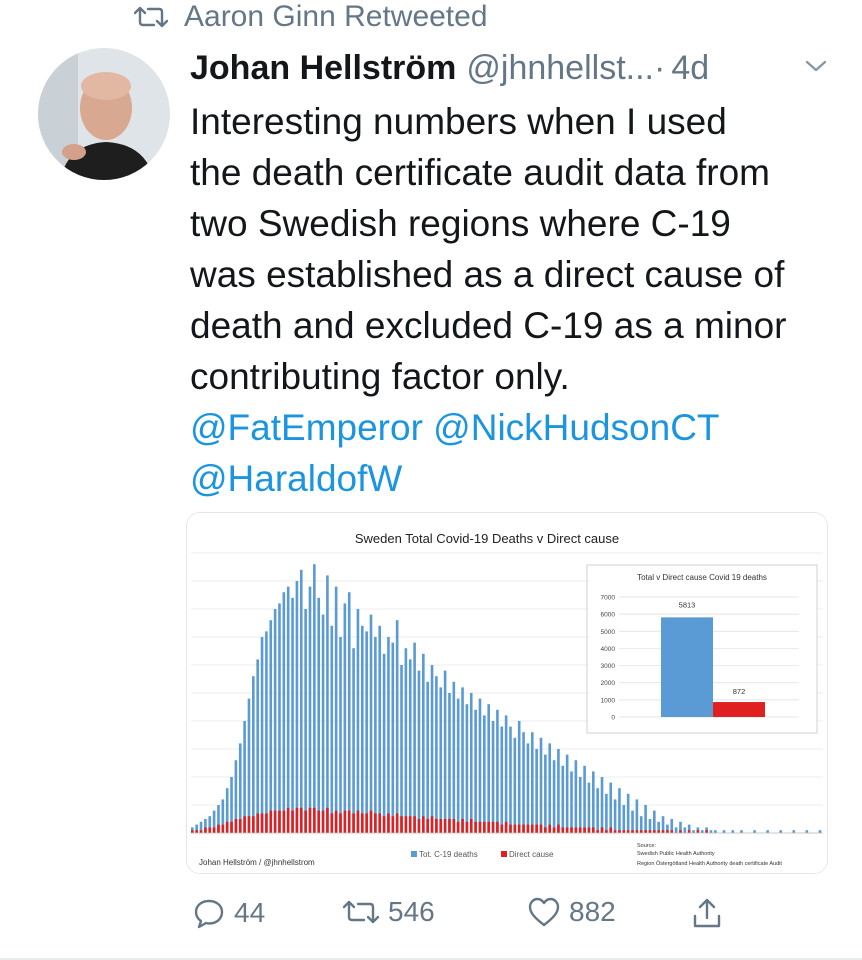 This screenshot has height=960, width=862. What do you see at coordinates (690, 67) in the screenshot?
I see `tweet-age: 4d` at bounding box center [690, 67].